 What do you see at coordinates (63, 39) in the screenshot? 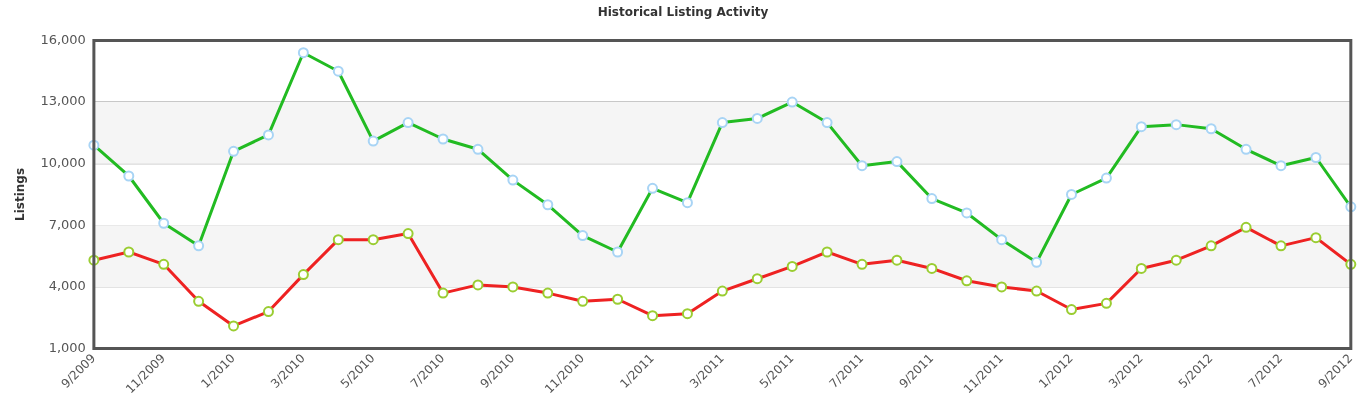
I see `y-tick-label: 16,000` at bounding box center [63, 39].